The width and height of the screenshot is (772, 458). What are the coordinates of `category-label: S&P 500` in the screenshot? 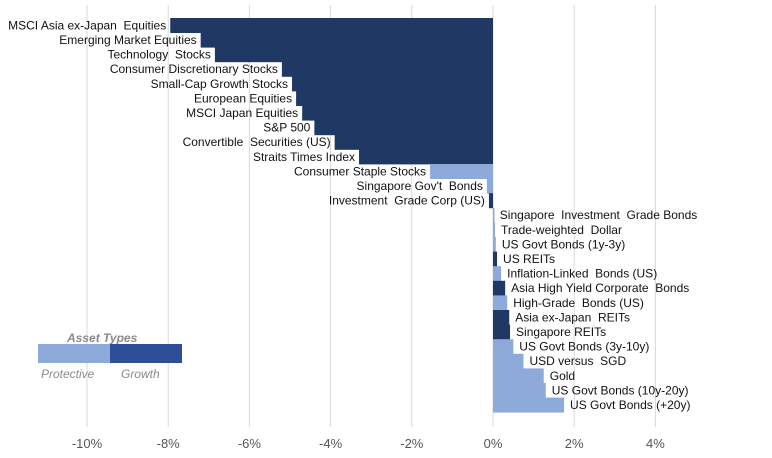 It's located at (286, 128).